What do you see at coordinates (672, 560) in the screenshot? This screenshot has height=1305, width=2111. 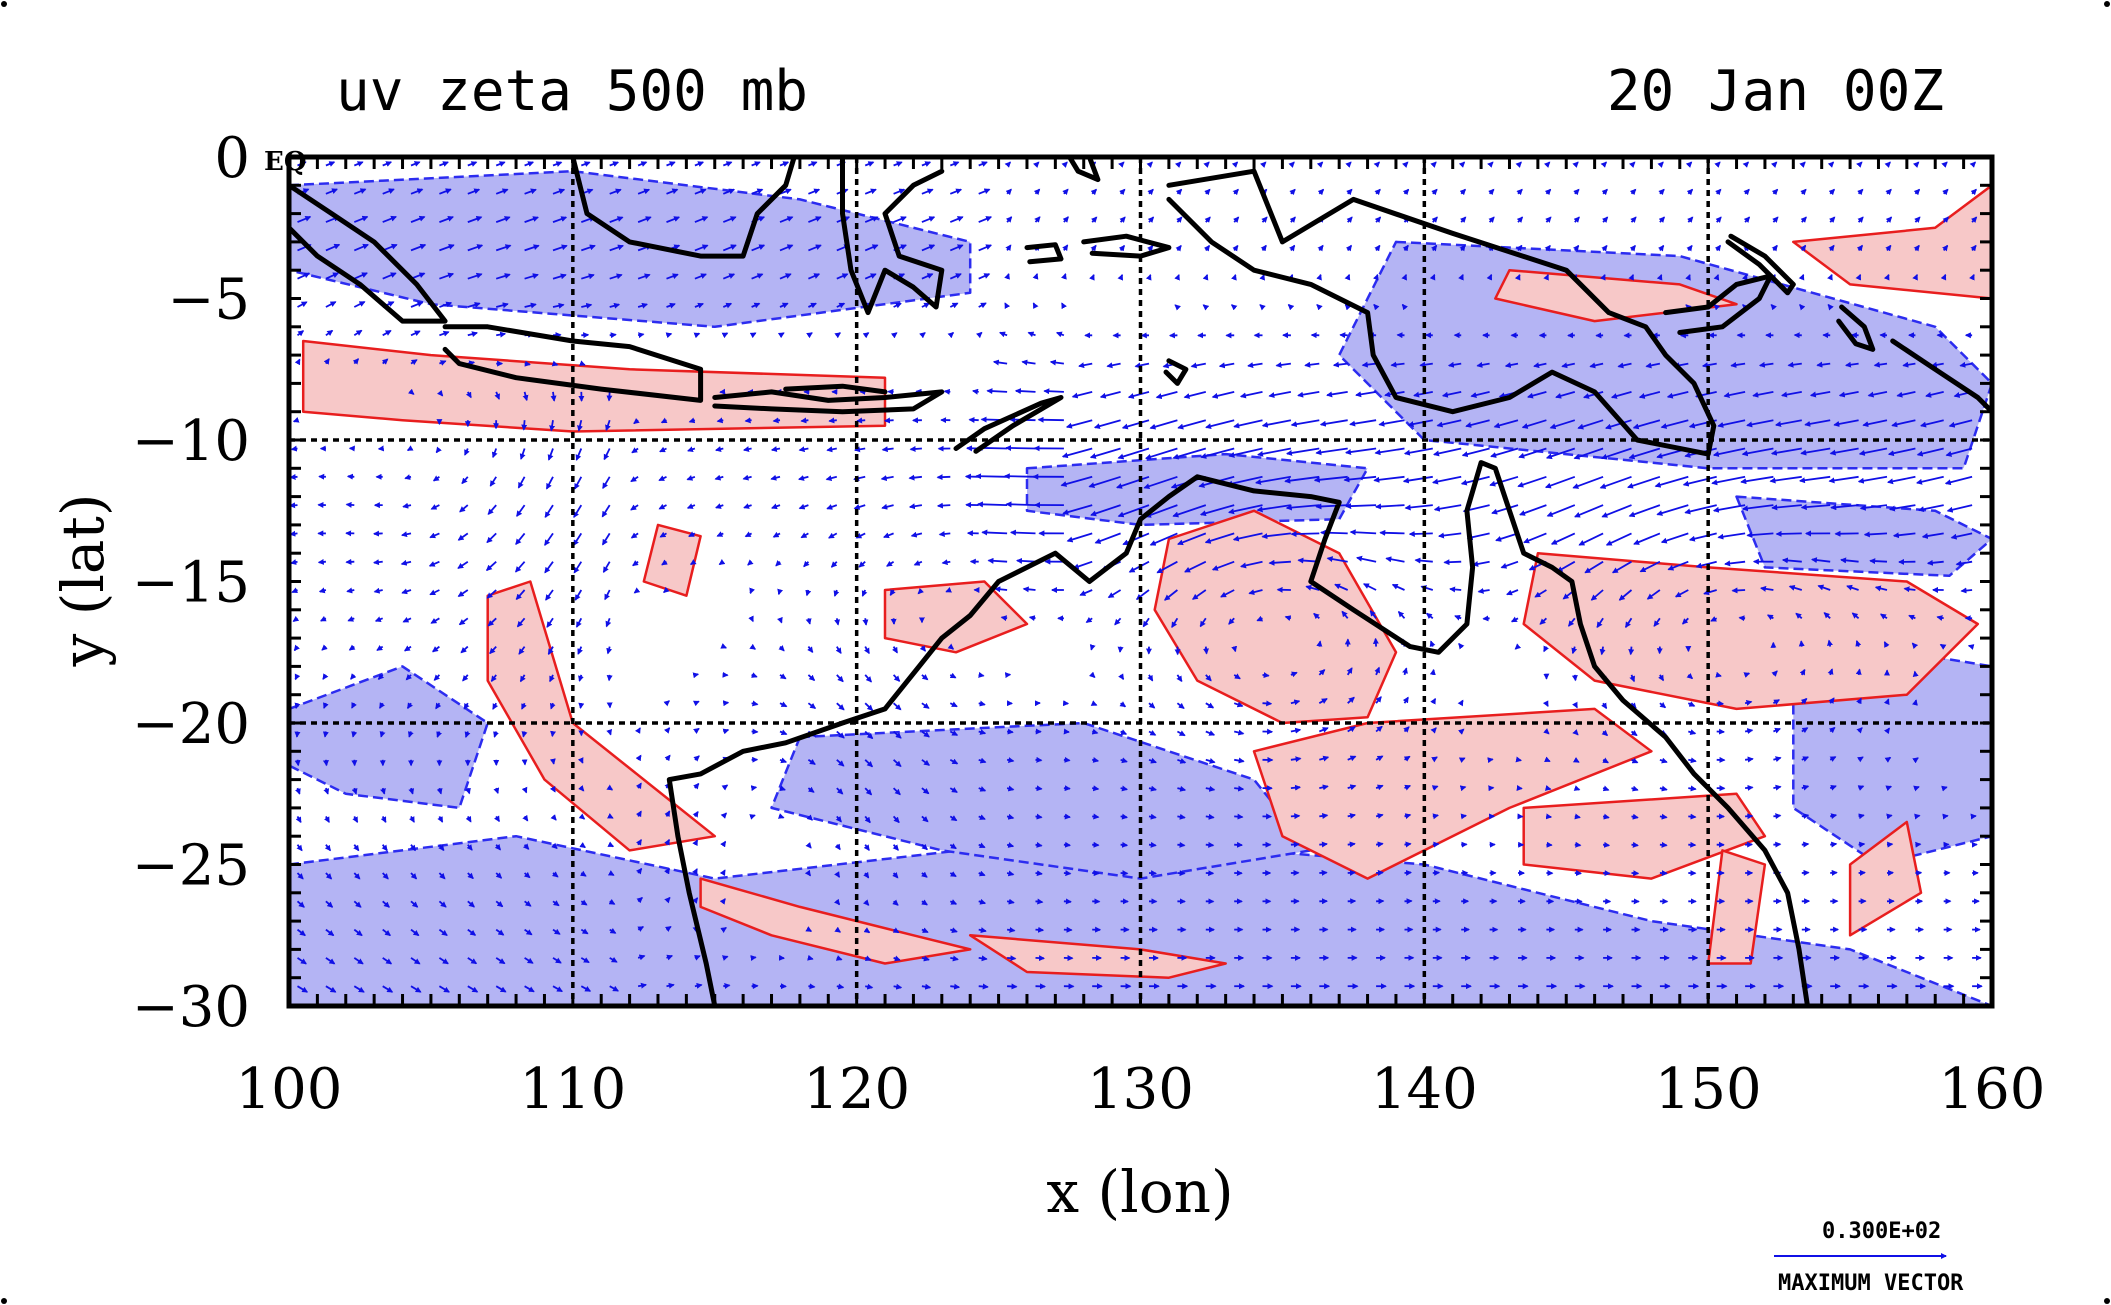 I see `positive-zeta-region-timor-blob` at bounding box center [672, 560].